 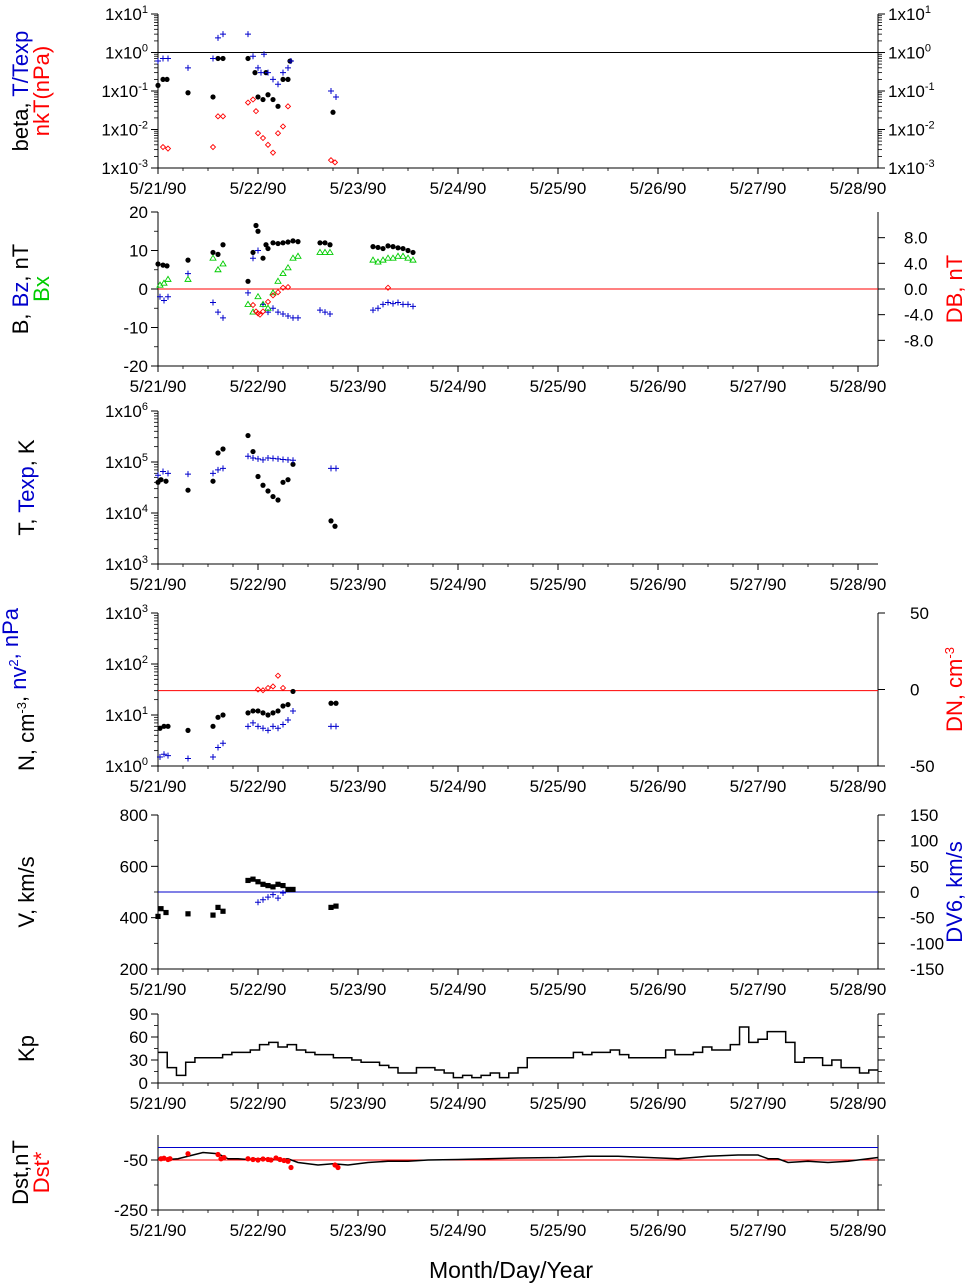 I want to click on y-axis-label: beta, T/Texp, so click(x=20, y=91).